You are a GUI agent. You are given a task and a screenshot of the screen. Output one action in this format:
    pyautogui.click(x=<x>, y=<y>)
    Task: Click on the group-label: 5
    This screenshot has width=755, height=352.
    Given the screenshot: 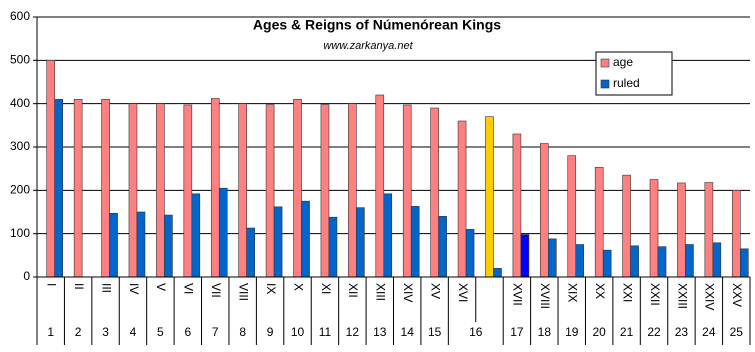 What is the action you would take?
    pyautogui.click(x=160, y=332)
    